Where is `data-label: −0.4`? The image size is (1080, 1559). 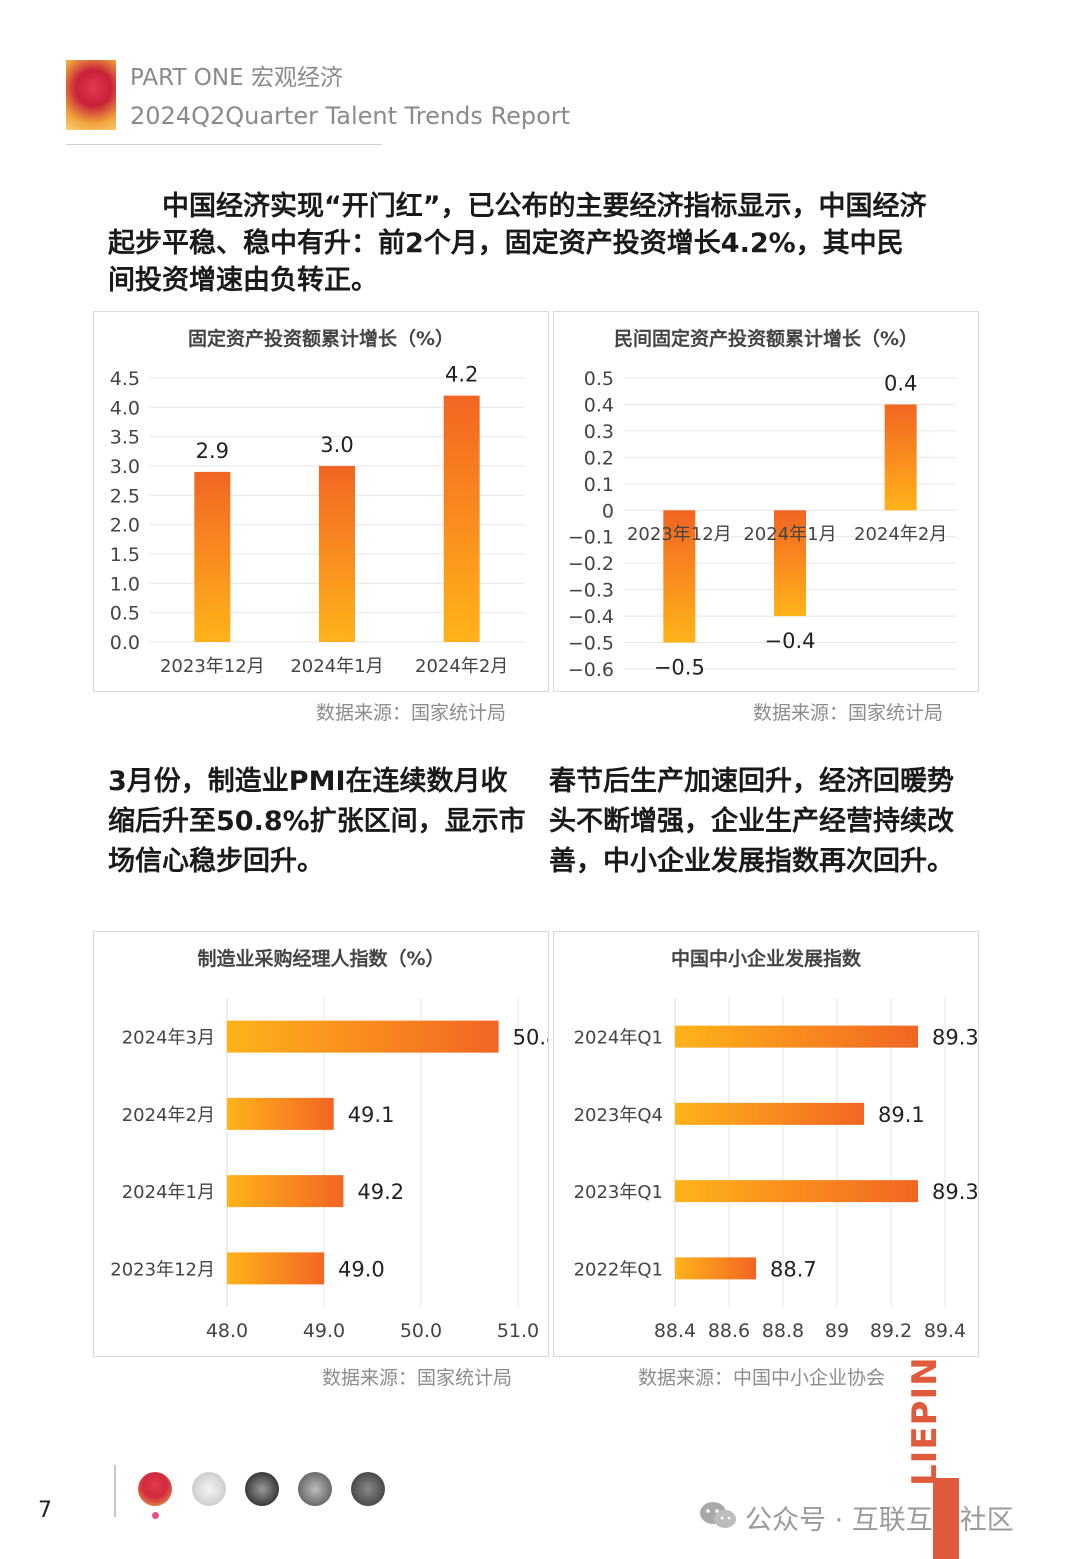
data-label: −0.4 is located at coordinates (790, 641).